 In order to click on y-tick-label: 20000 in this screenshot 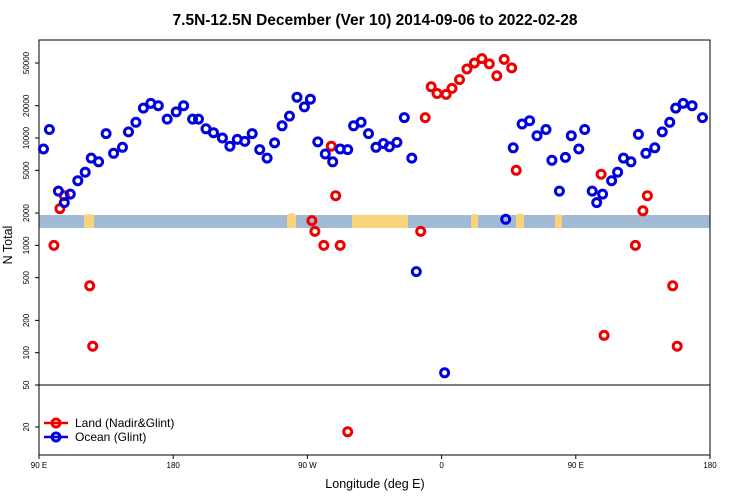, I will do `click(26, 105)`.